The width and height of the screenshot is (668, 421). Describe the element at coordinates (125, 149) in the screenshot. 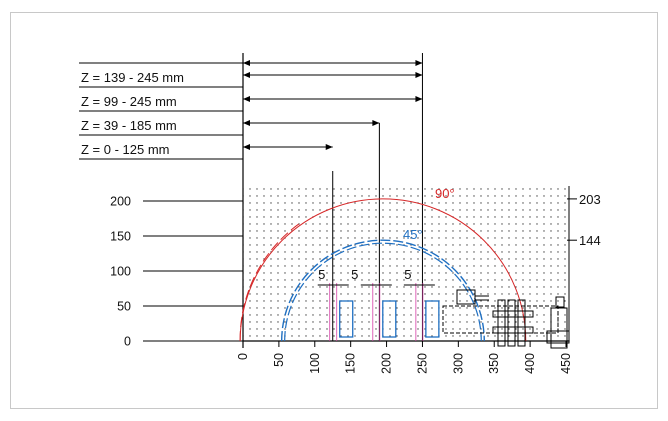

I see `z-range-label: Z = 0 - 125 mm` at that location.